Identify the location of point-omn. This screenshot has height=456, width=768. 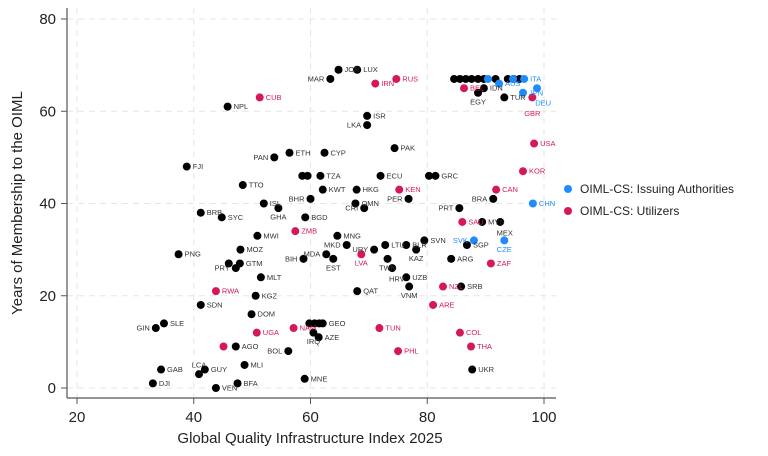
(355, 203).